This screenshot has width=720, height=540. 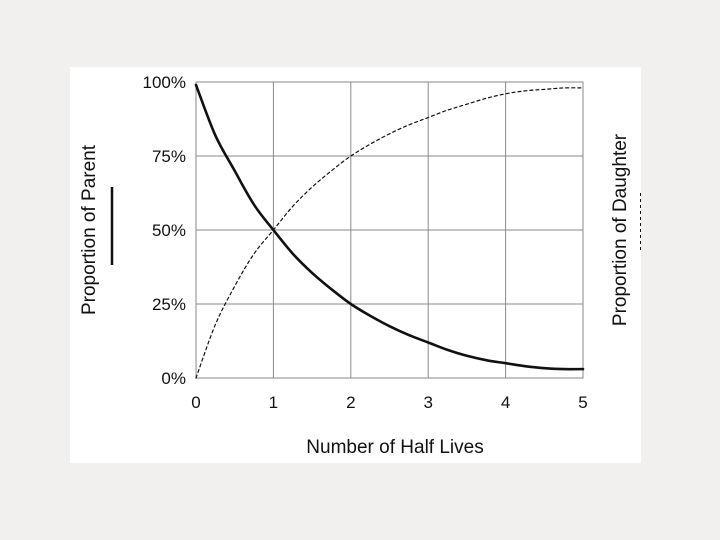 What do you see at coordinates (169, 230) in the screenshot?
I see `y-tick-label: 50%` at bounding box center [169, 230].